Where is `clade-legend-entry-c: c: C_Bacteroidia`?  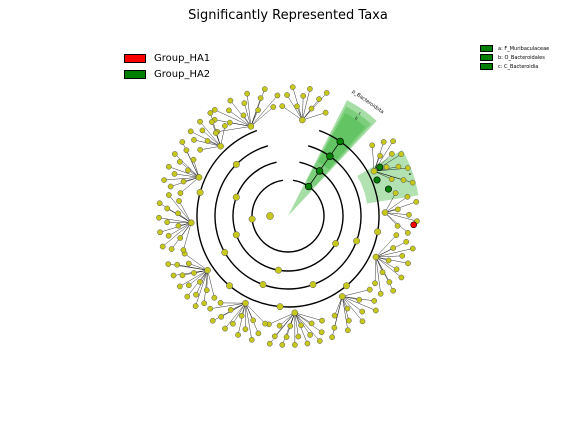 clade-legend-entry-c: c: C_Bacteroidia is located at coordinates (514, 66).